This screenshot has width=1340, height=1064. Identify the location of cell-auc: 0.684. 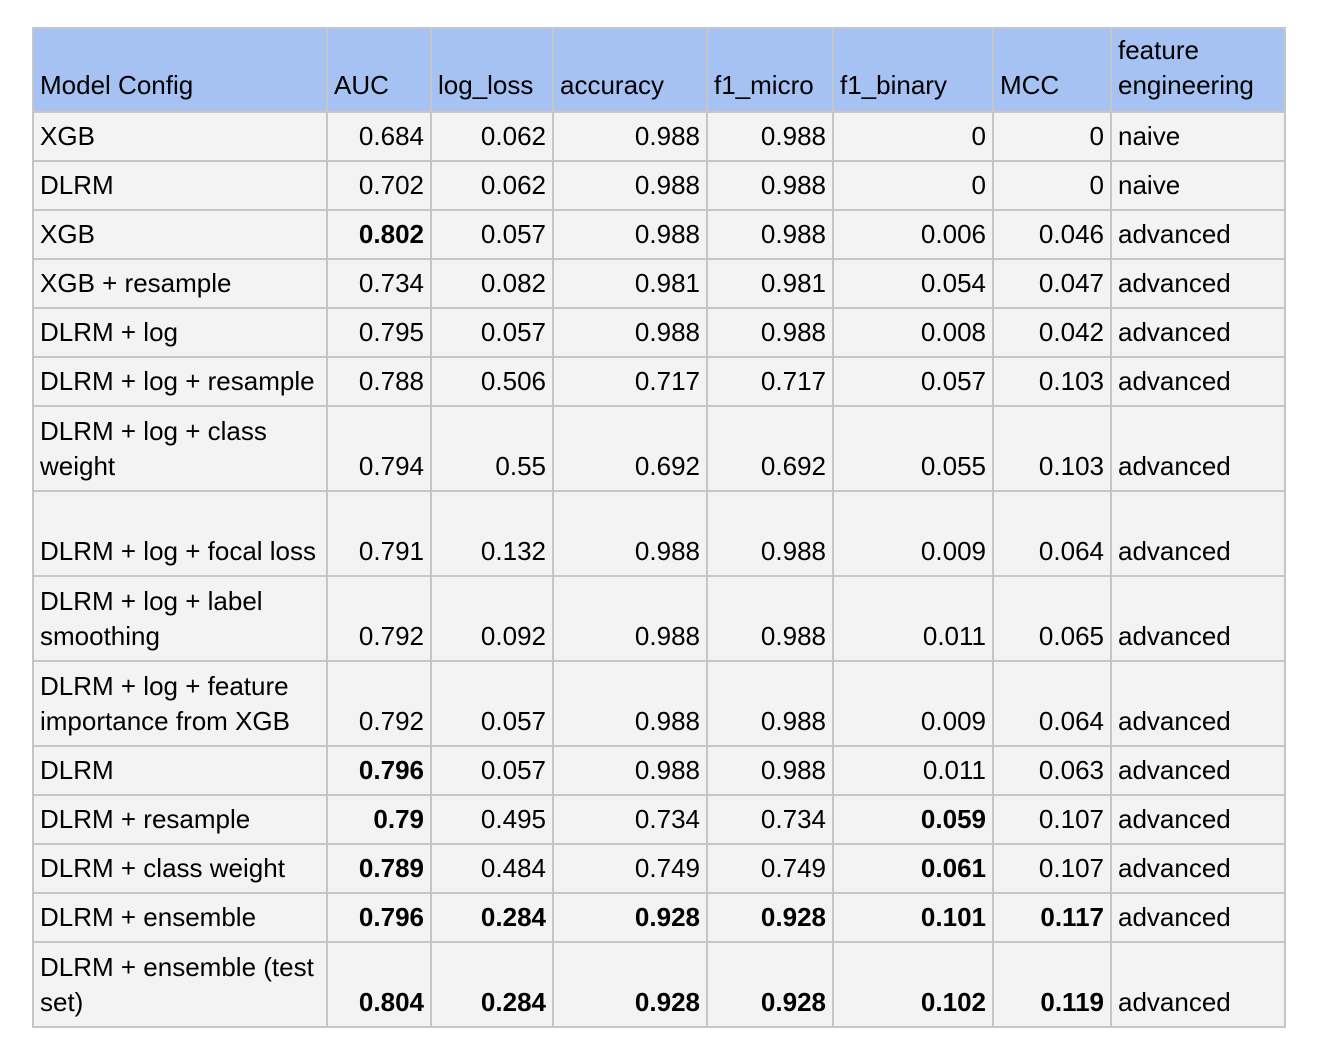
(379, 136).